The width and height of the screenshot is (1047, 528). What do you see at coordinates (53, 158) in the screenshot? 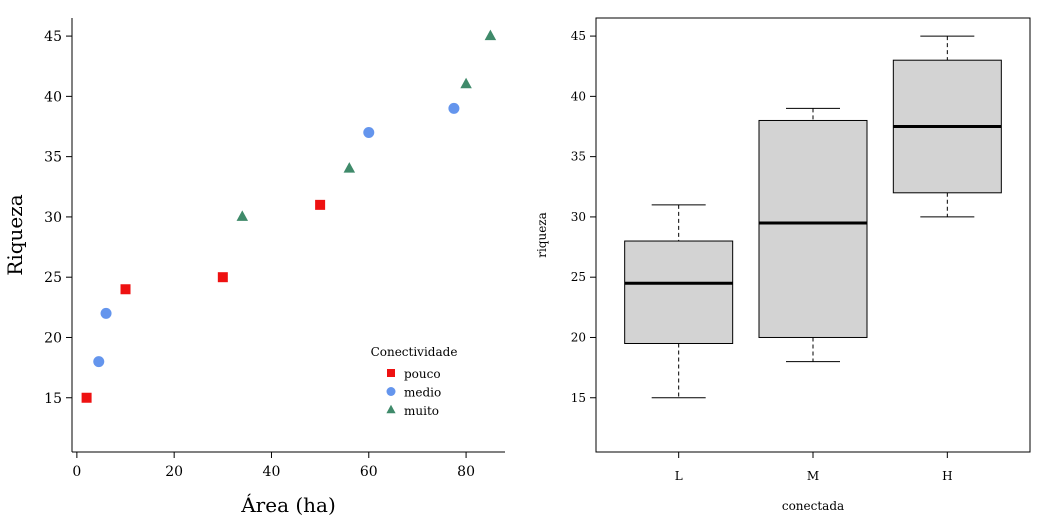
I see `scatter-y-tick-label: 35` at bounding box center [53, 158].